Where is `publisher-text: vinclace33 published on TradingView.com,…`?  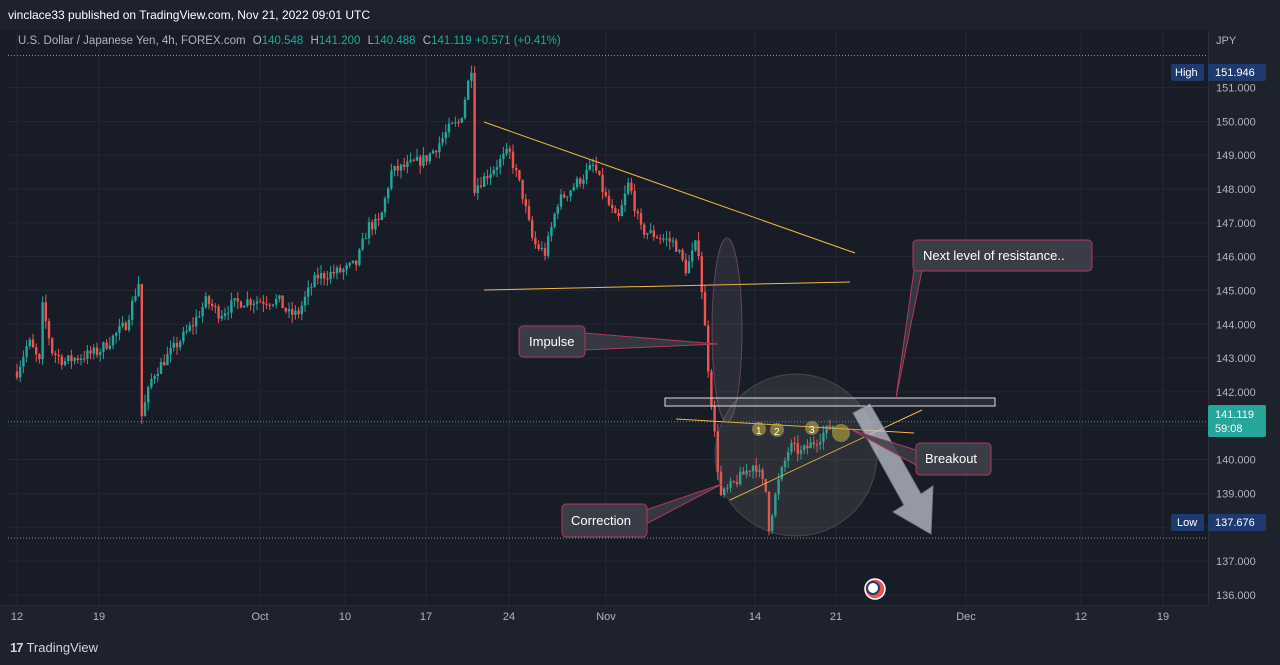
publisher-text: vinclace33 published on TradingView.com,… is located at coordinates (189, 15).